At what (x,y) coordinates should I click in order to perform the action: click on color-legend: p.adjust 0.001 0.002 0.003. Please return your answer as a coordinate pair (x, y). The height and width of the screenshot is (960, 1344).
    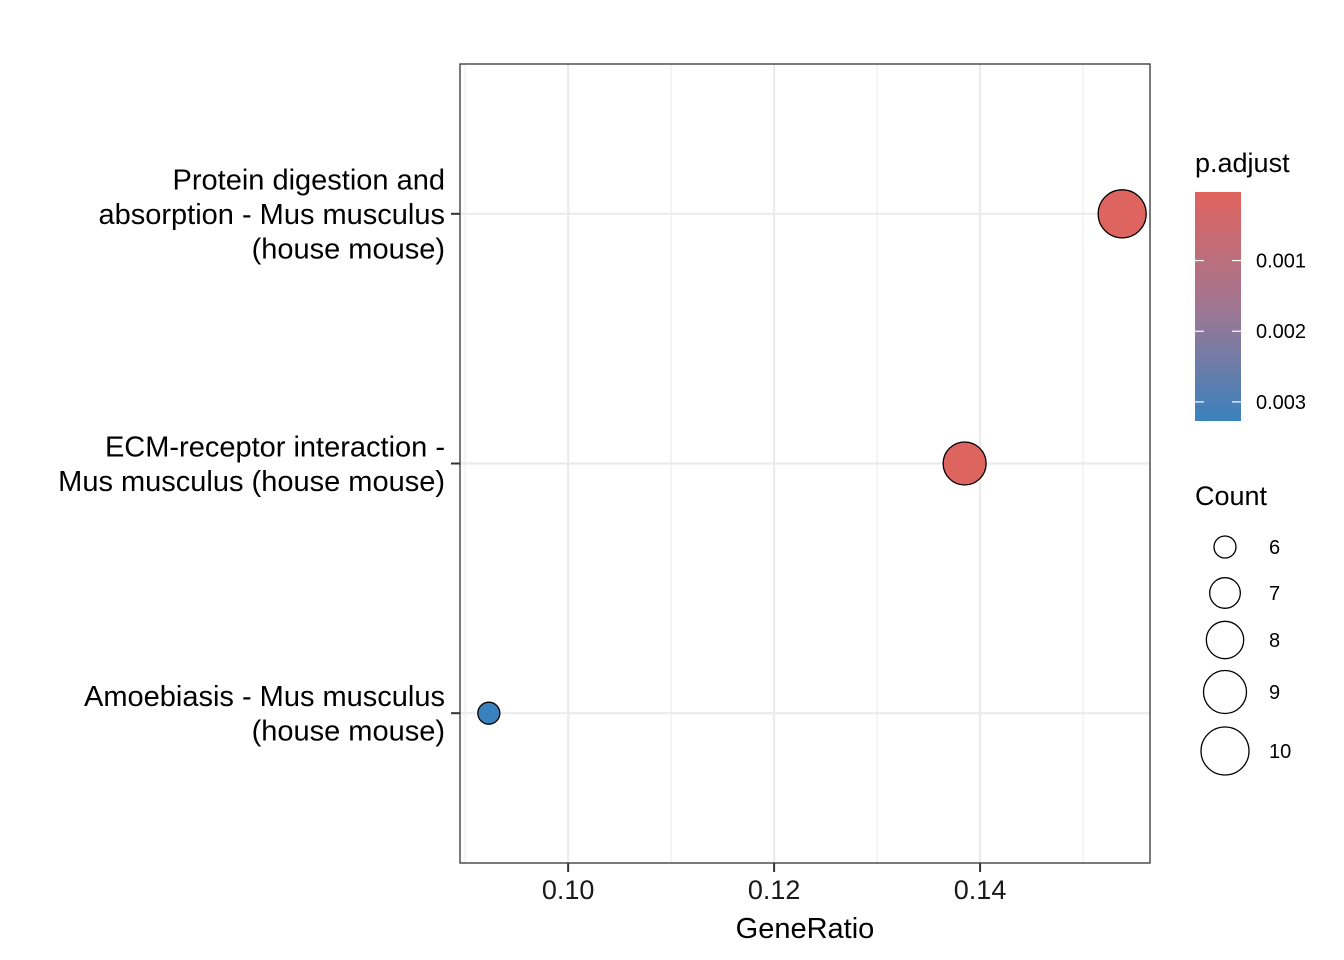
    Looking at the image, I should click on (1250, 284).